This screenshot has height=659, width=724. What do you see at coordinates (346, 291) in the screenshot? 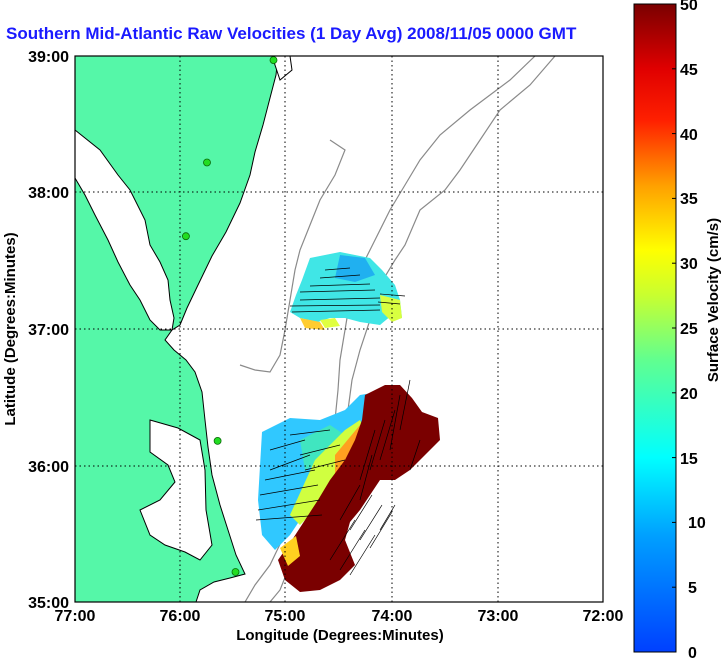
I see `velocity-field-north` at bounding box center [346, 291].